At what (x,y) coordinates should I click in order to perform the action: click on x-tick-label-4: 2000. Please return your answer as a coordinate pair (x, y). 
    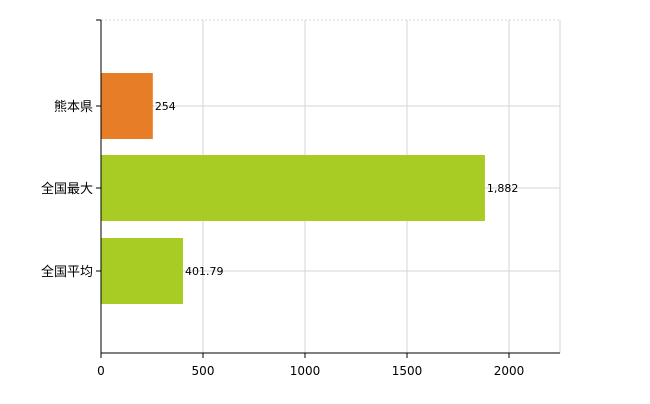
    Looking at the image, I should click on (509, 371).